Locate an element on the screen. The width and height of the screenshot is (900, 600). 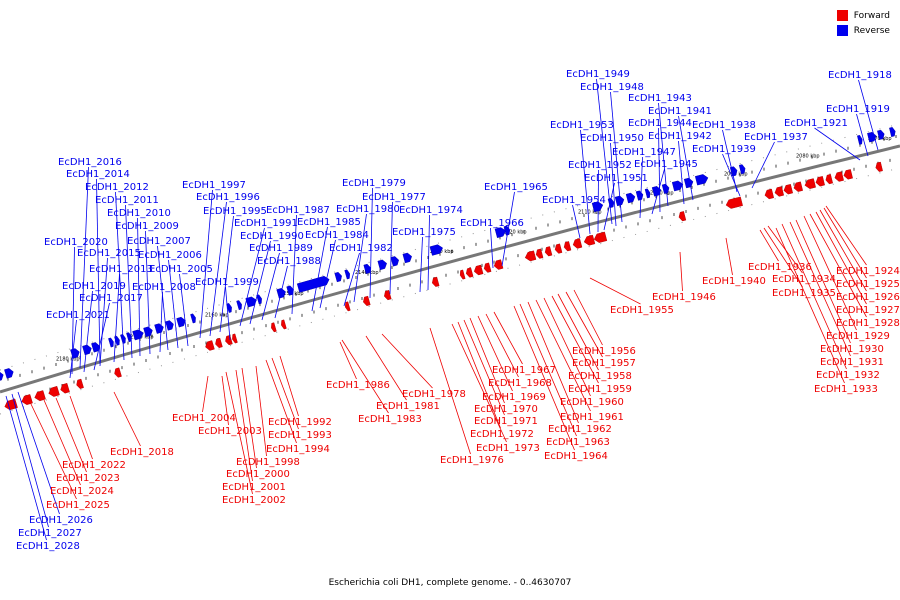
forward-gene-label: EcDH1_1925 is located at coordinates (868, 284).